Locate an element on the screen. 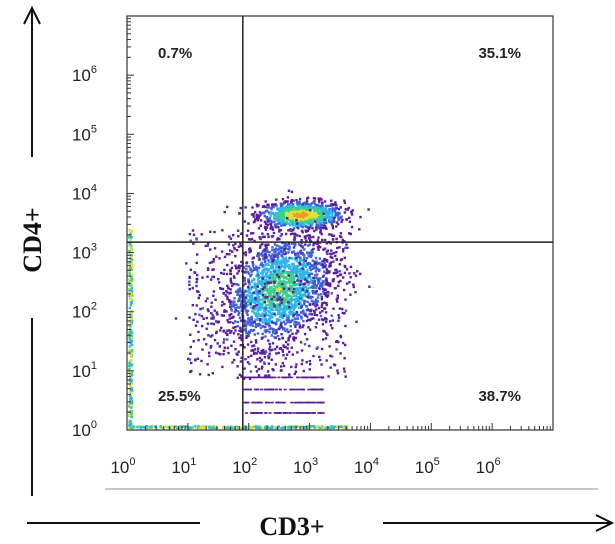 The image size is (615, 544). y-tick-label-2: 102 is located at coordinates (84, 311).